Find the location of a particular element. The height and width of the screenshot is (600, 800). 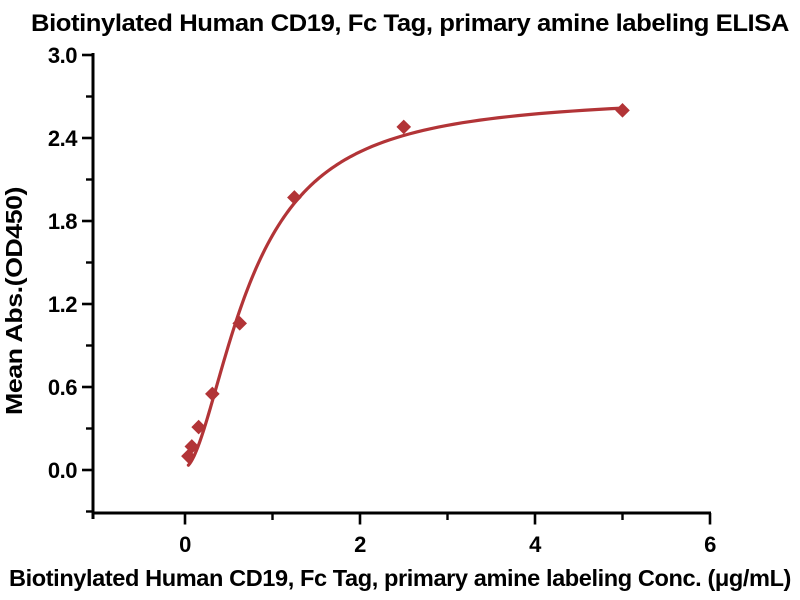

y-tick-label: 0.6 is located at coordinates (62, 387).